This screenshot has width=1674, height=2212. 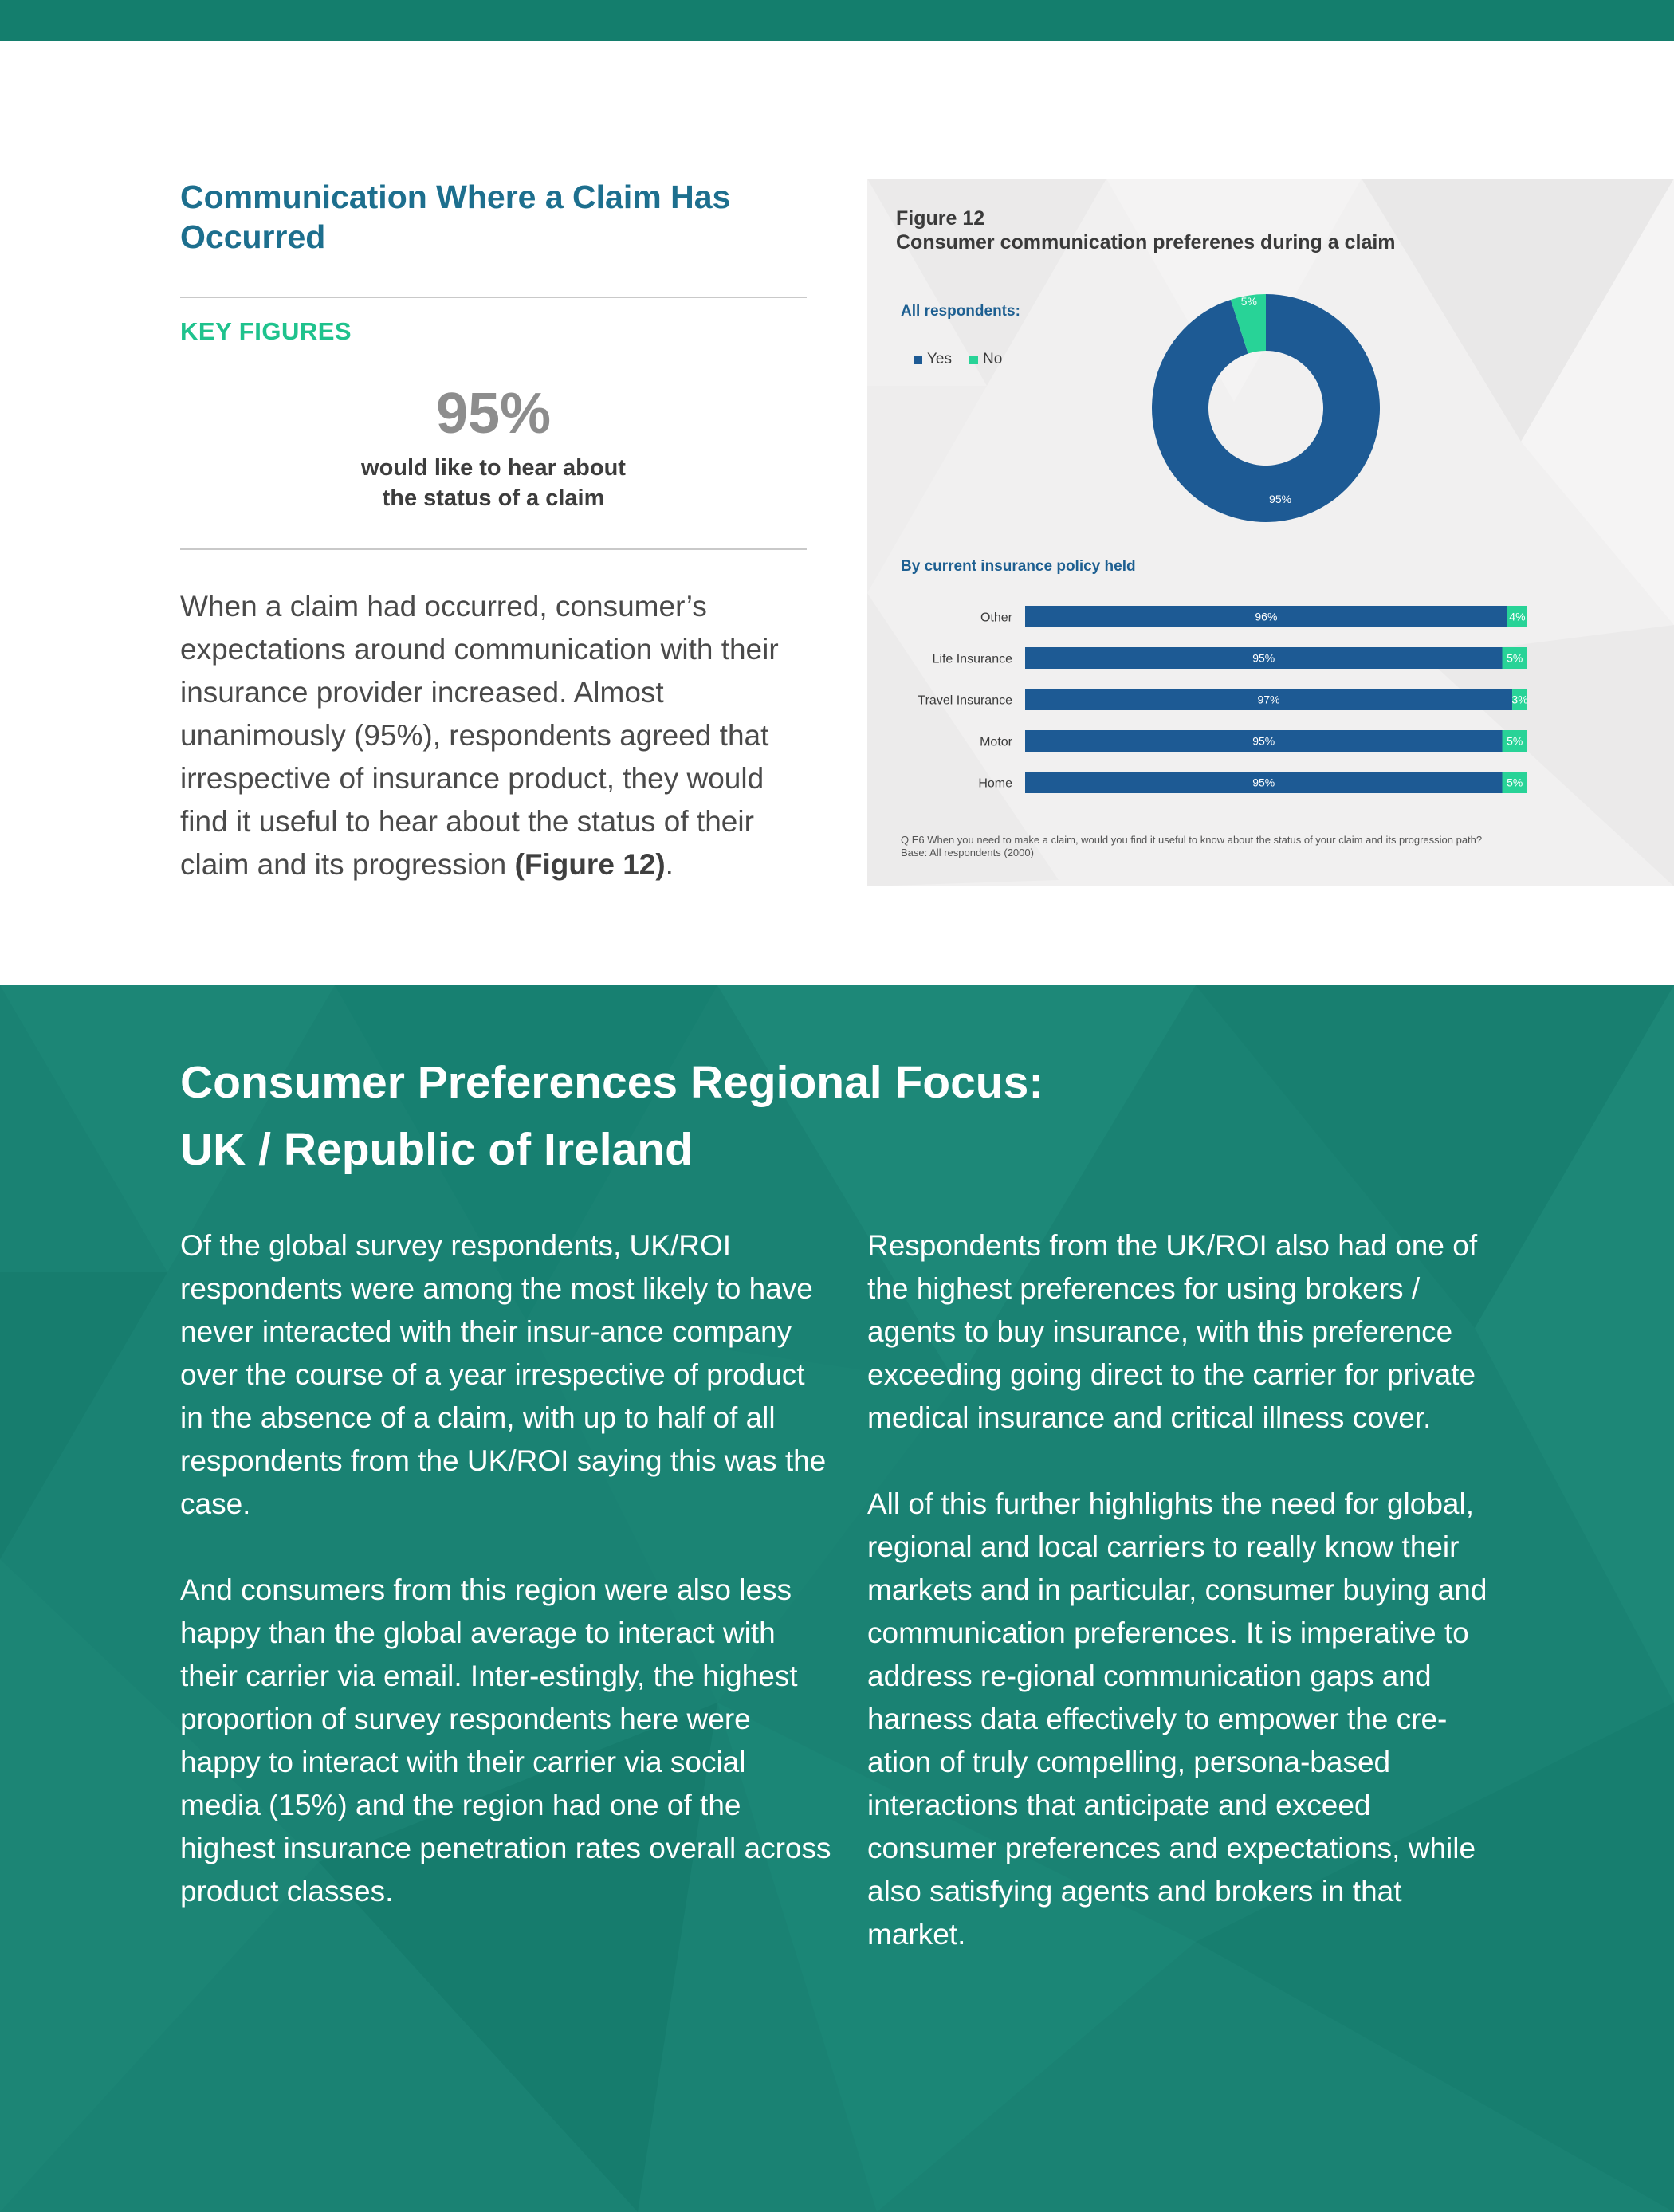 What do you see at coordinates (1249, 301) in the screenshot?
I see `donut-label-no: 5%` at bounding box center [1249, 301].